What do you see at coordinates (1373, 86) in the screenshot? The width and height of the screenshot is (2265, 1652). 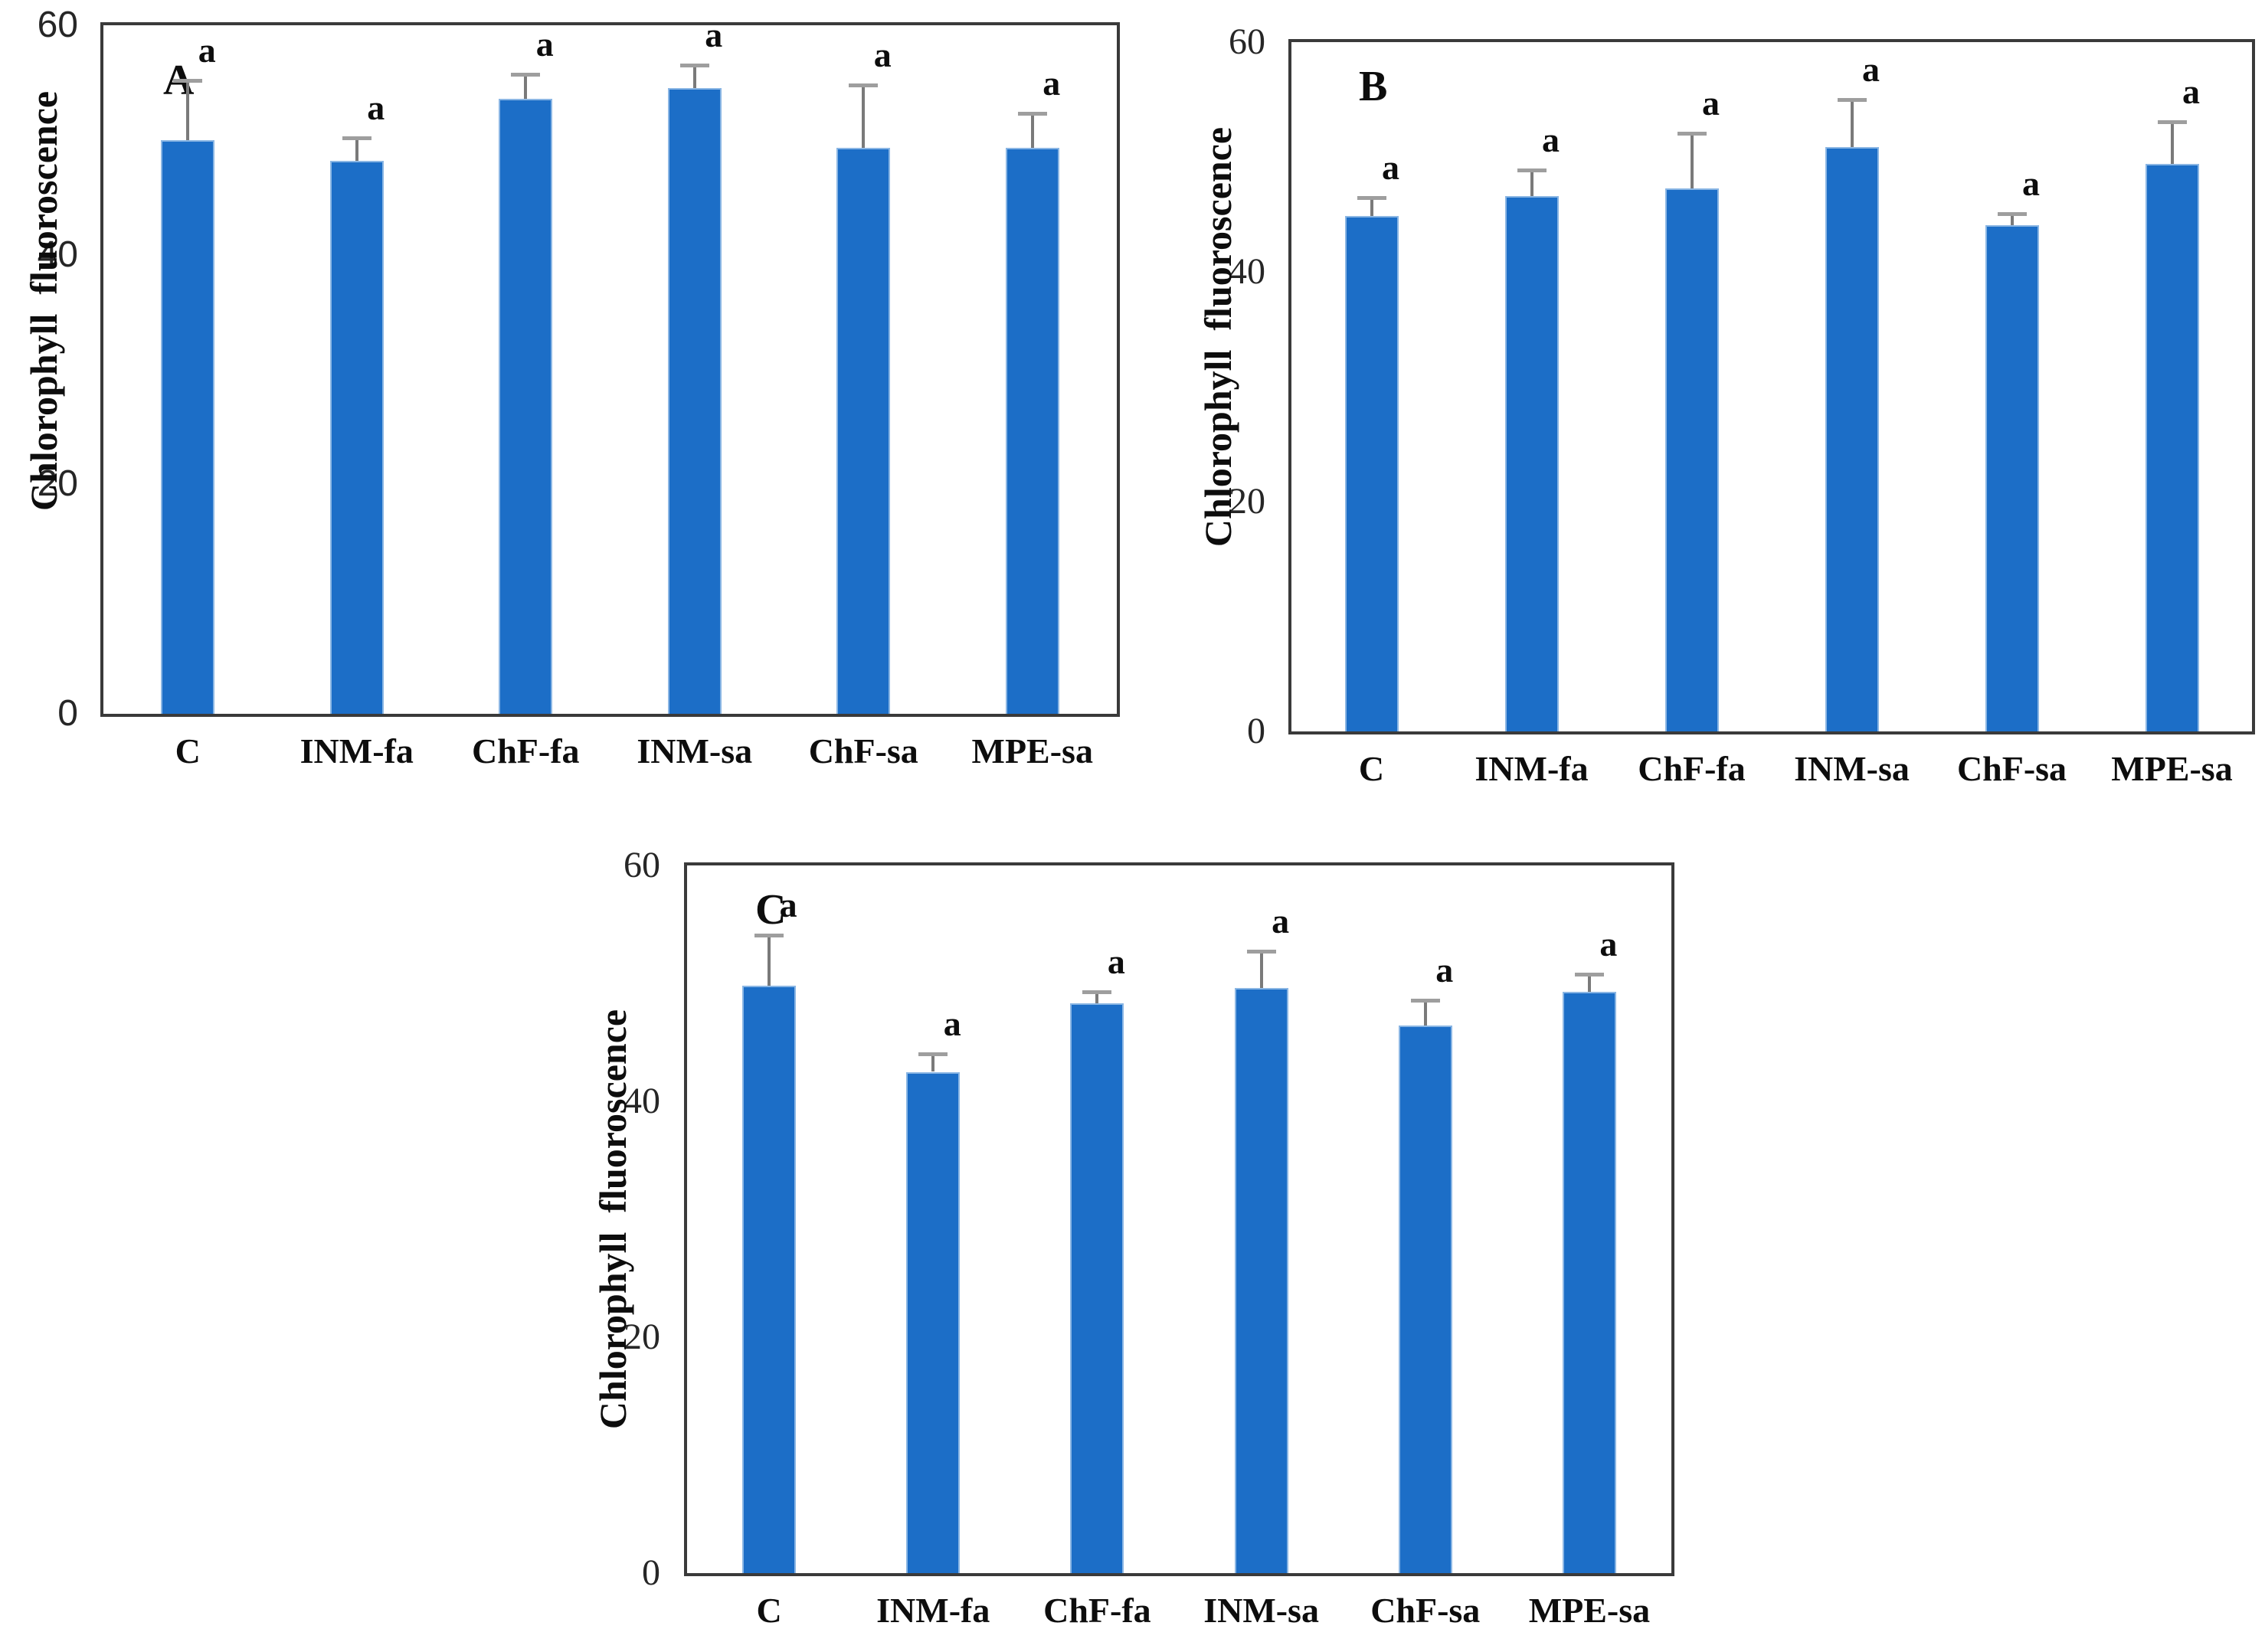 I see `panel-letter: B` at bounding box center [1373, 86].